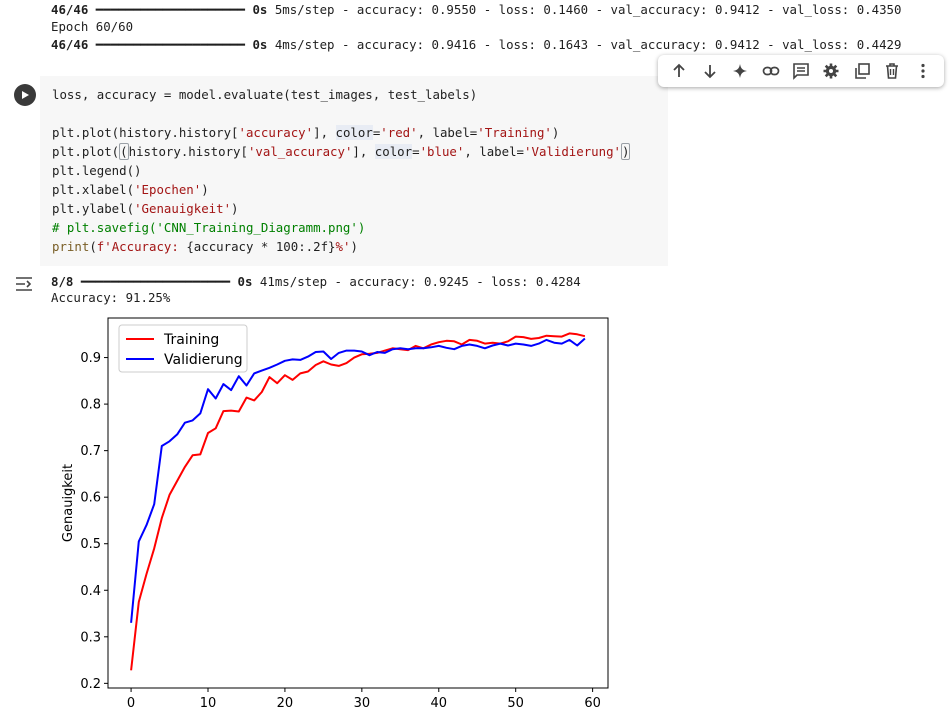  I want to click on y-axis-label: Genauigkeit, so click(68, 503).